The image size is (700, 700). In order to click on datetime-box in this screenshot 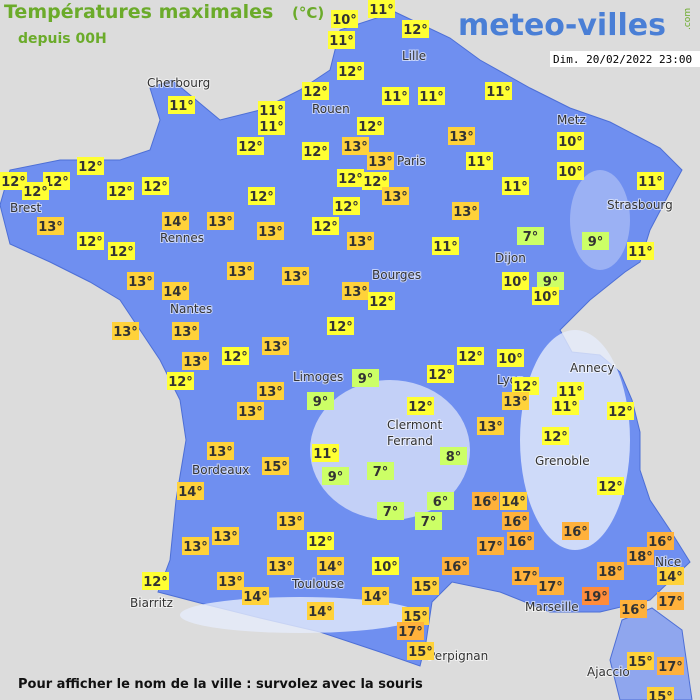, I will do `click(625, 59)`.